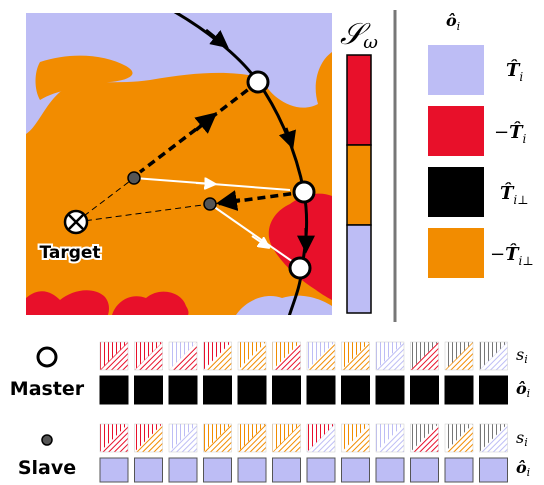 Image resolution: width=544 pixels, height=485 pixels. I want to click on master-o-row, so click(303, 390).